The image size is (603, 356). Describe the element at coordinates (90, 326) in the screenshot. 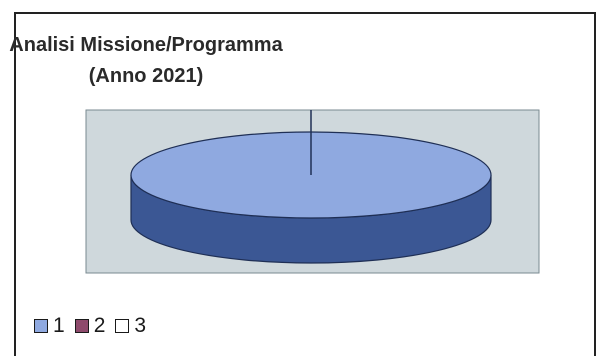

I see `legend-item-2: 2` at that location.